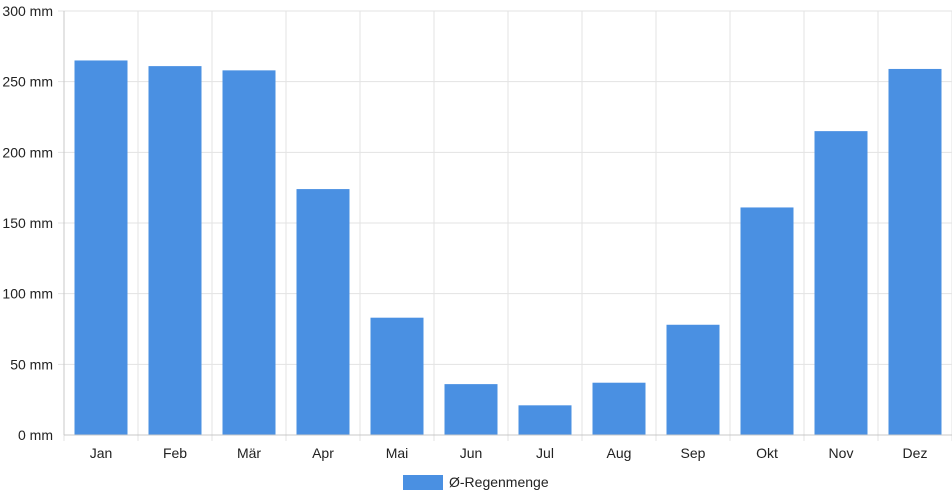 The height and width of the screenshot is (500, 952). What do you see at coordinates (101, 453) in the screenshot?
I see `x-tick-label: Jan` at bounding box center [101, 453].